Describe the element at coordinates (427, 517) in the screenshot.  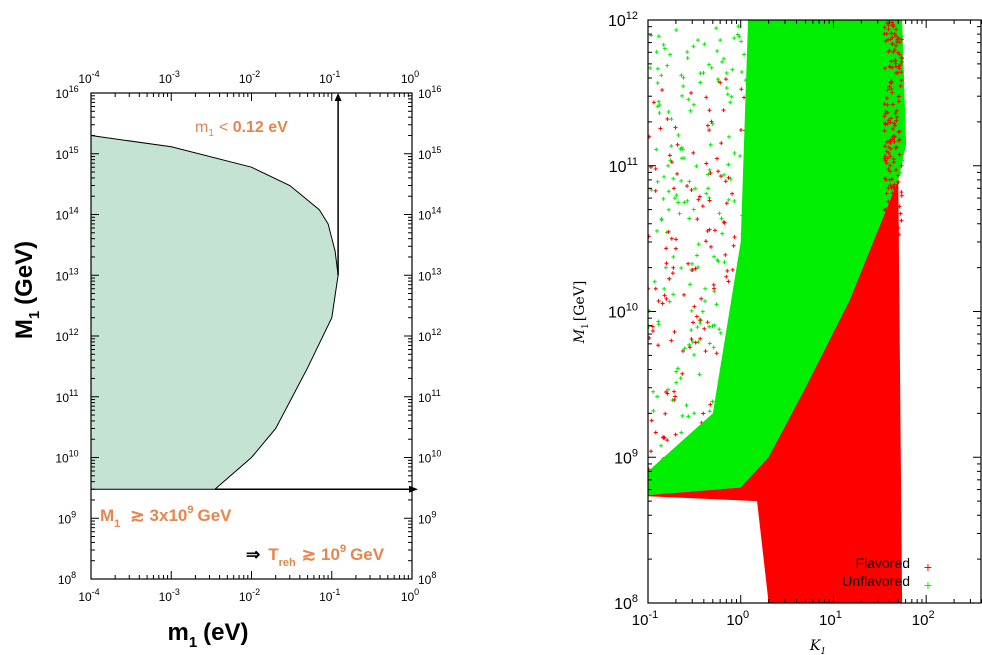
I see `left-y-tick-label-right: 109` at that location.